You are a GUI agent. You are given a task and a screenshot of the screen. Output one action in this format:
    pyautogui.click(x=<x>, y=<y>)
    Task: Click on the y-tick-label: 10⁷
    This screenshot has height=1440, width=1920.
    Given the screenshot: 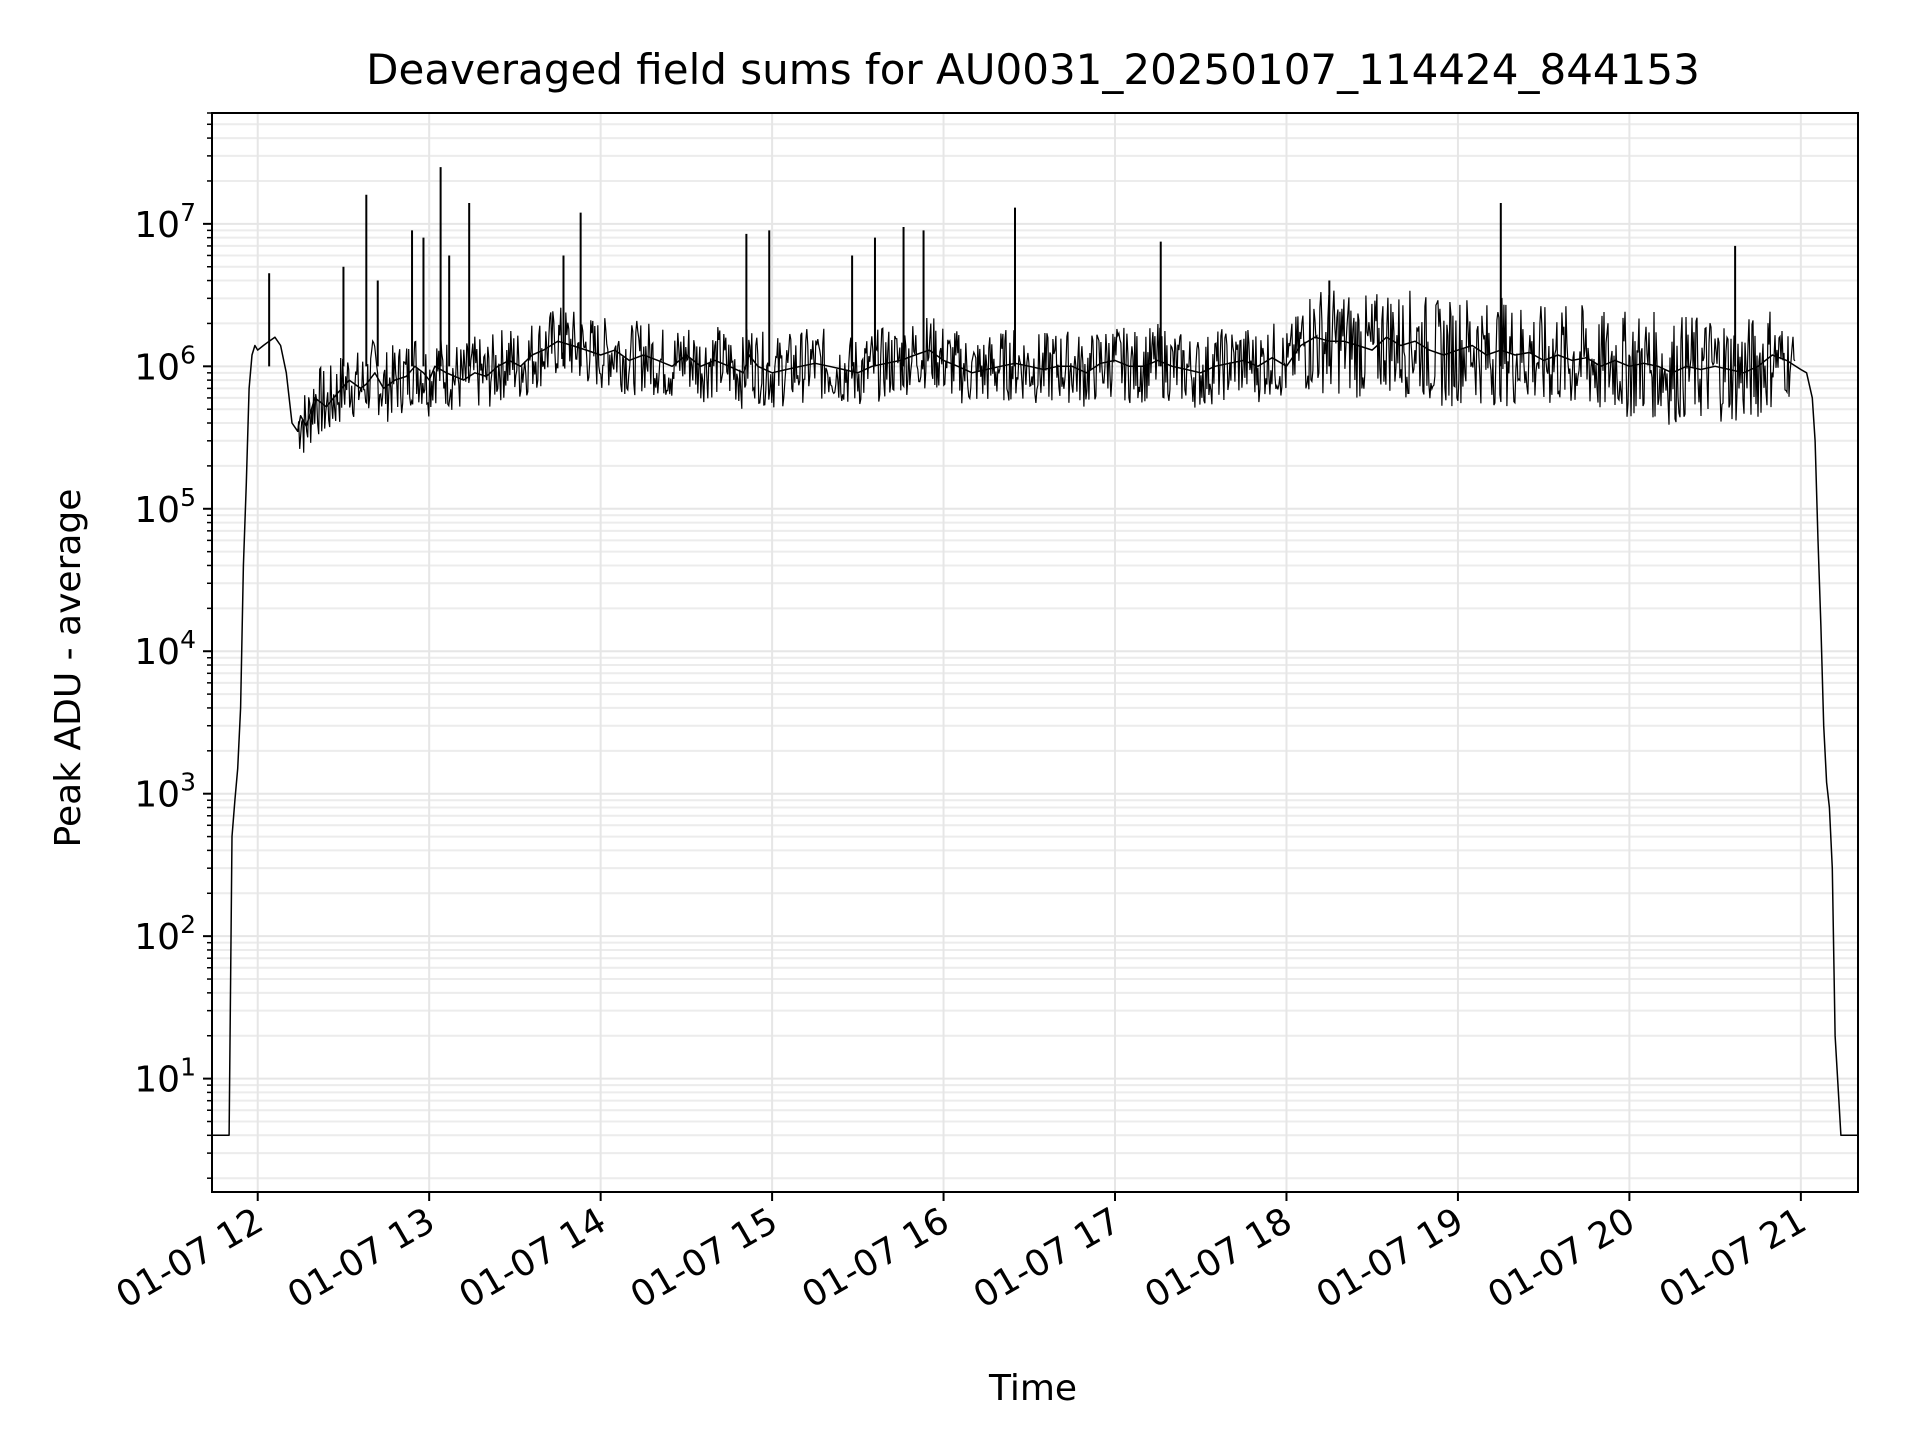 What is the action you would take?
    pyautogui.click(x=165, y=222)
    